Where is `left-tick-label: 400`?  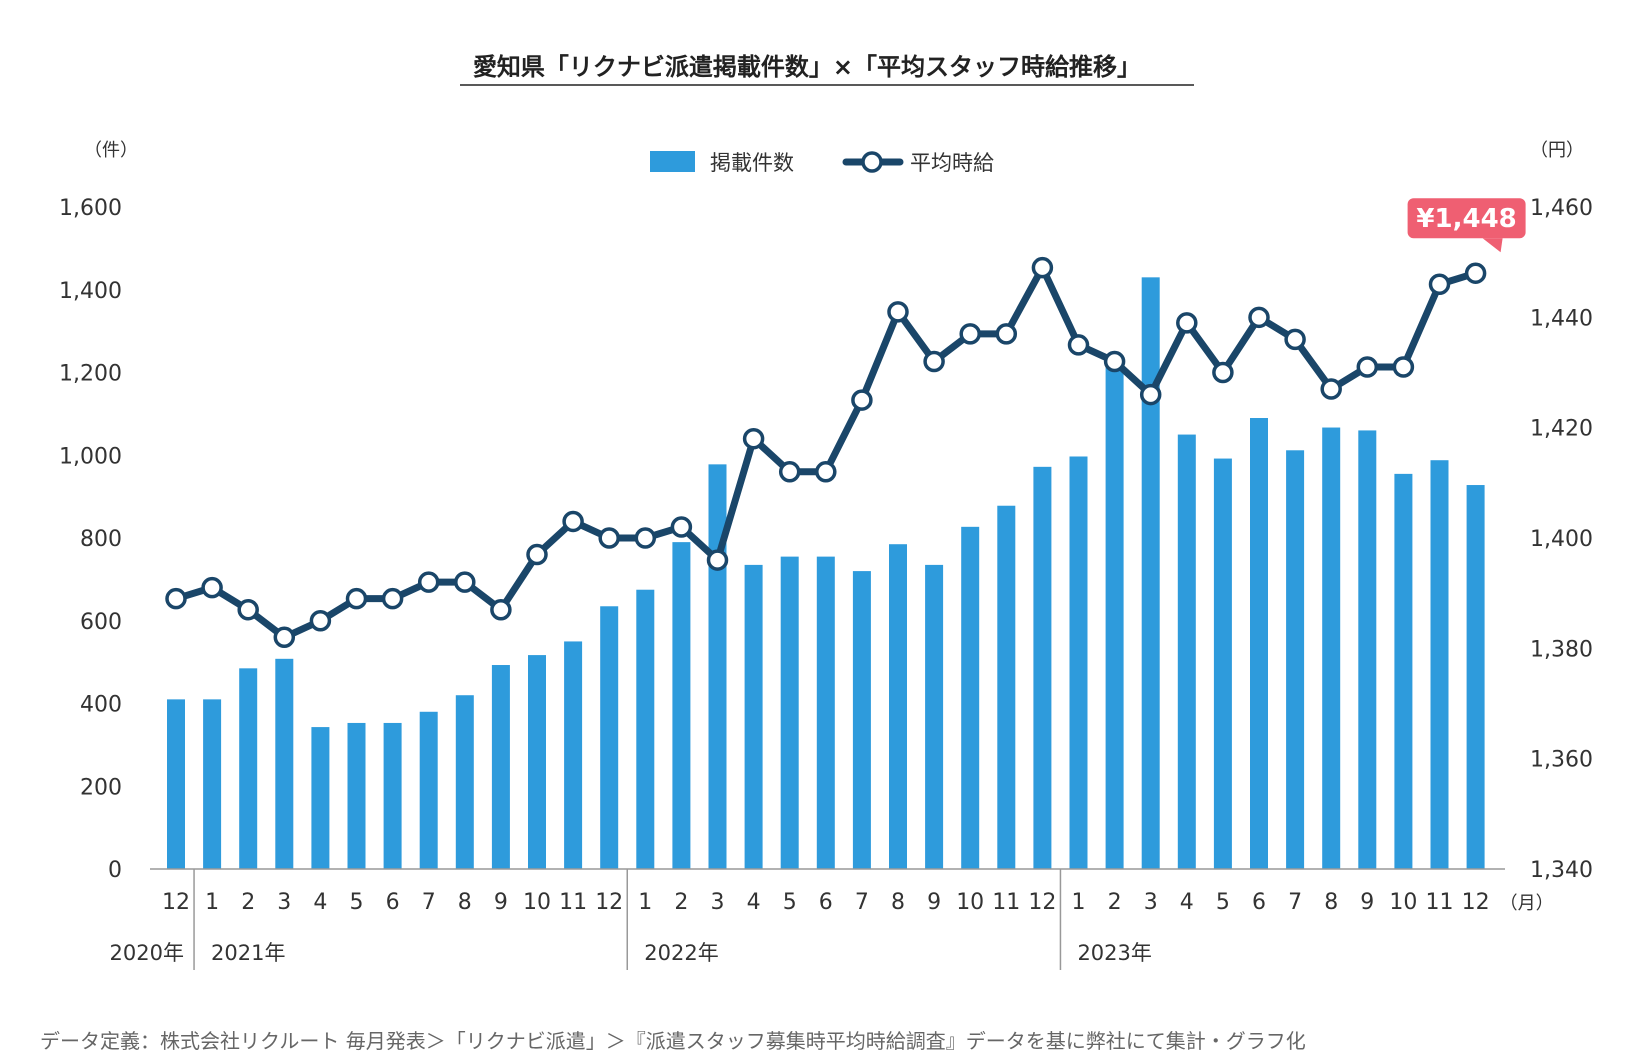
left-tick-label: 400 is located at coordinates (101, 705).